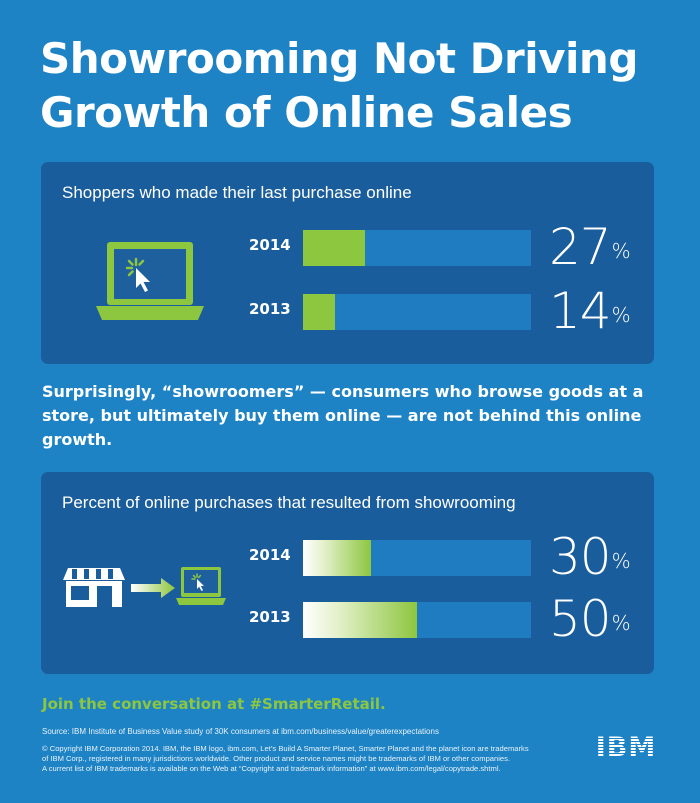 This screenshot has height=803, width=700. I want to click on ibm-logo: IBM, so click(626, 746).